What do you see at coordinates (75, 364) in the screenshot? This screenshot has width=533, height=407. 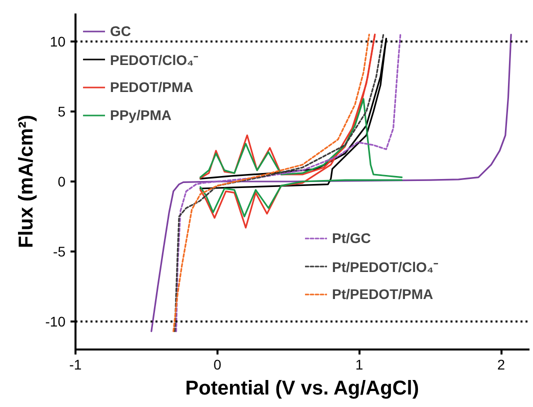 I see `x-tick-label: -1` at bounding box center [75, 364].